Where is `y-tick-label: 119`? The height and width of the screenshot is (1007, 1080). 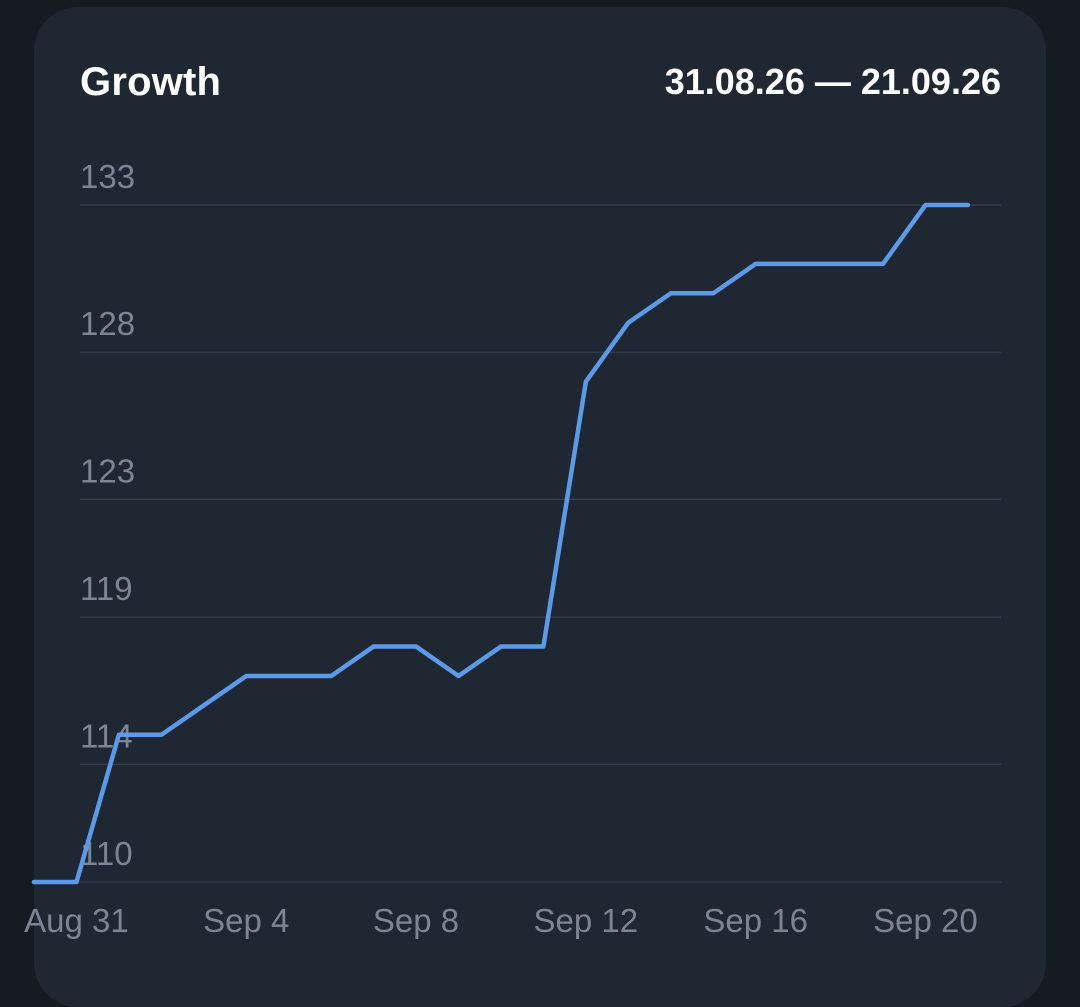
y-tick-label: 119 is located at coordinates (106, 588).